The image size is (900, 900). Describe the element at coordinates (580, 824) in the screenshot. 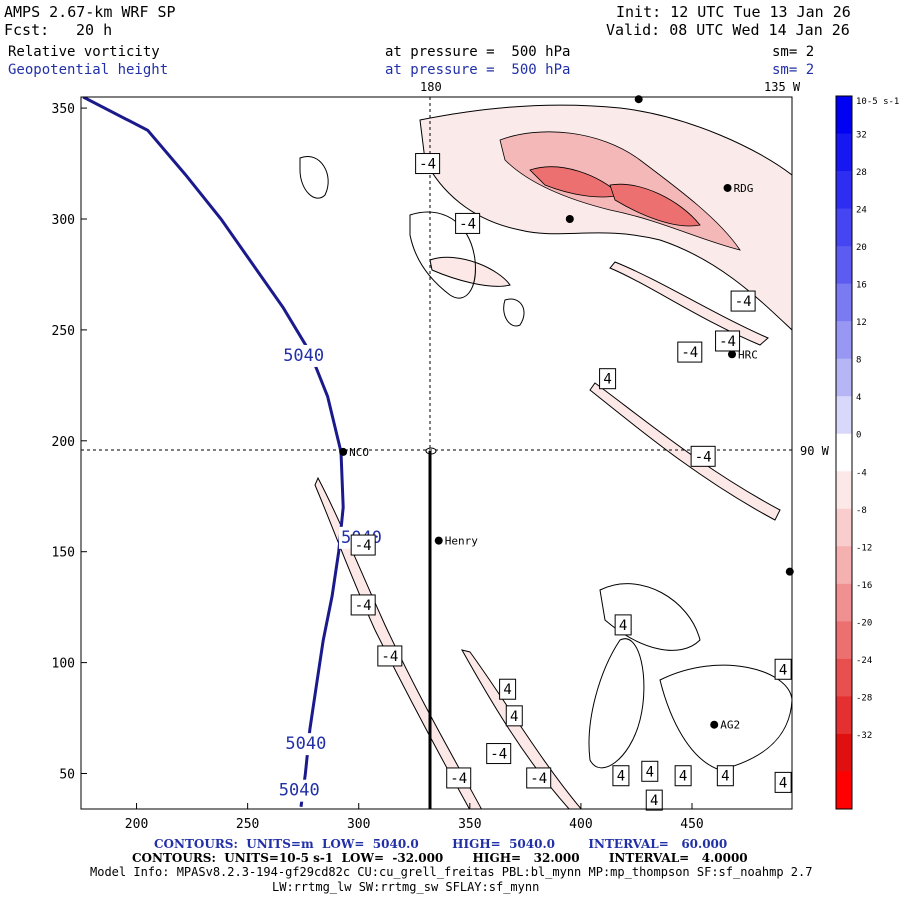

I see `x-tick-label: 400` at that location.